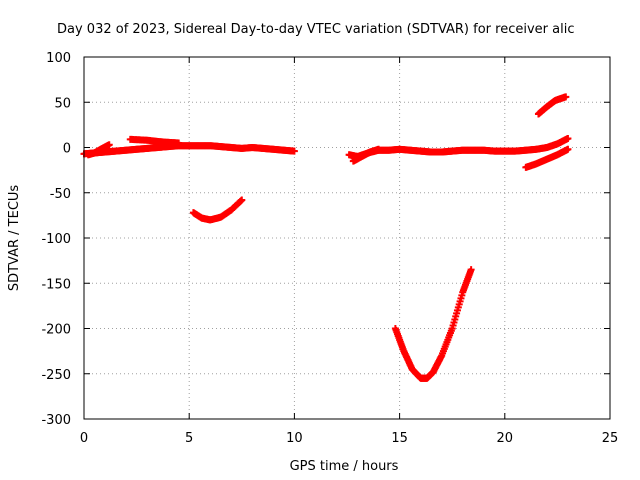 The width and height of the screenshot is (640, 480). Describe the element at coordinates (67, 149) in the screenshot. I see `y-tick-label: 0` at that location.